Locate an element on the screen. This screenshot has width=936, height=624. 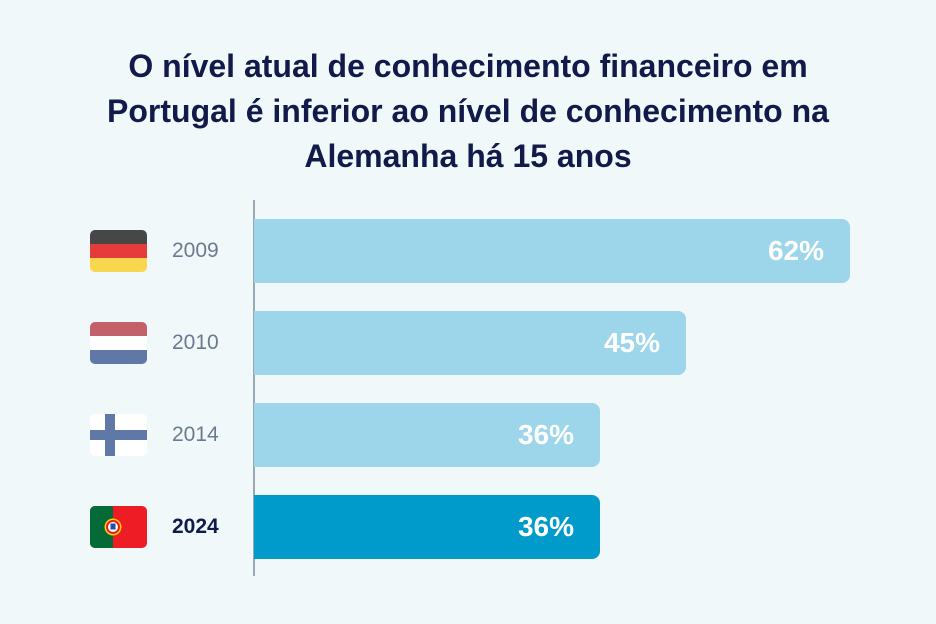
portugal-flag-icon is located at coordinates (118, 527).